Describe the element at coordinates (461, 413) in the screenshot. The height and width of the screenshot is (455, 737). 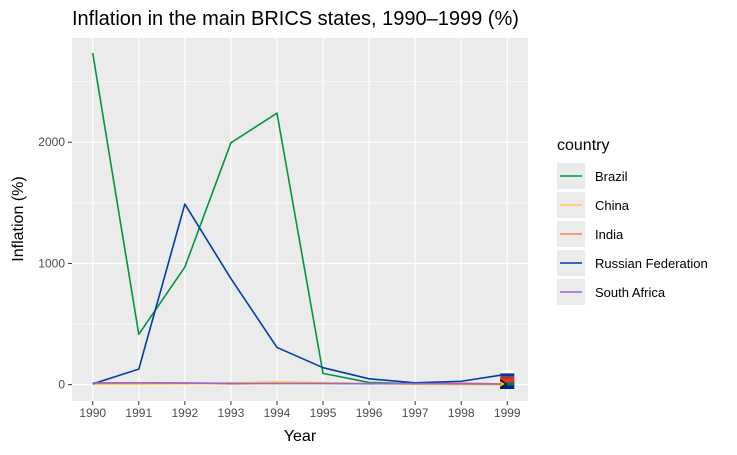
I see `x-tick-label: 1998` at that location.